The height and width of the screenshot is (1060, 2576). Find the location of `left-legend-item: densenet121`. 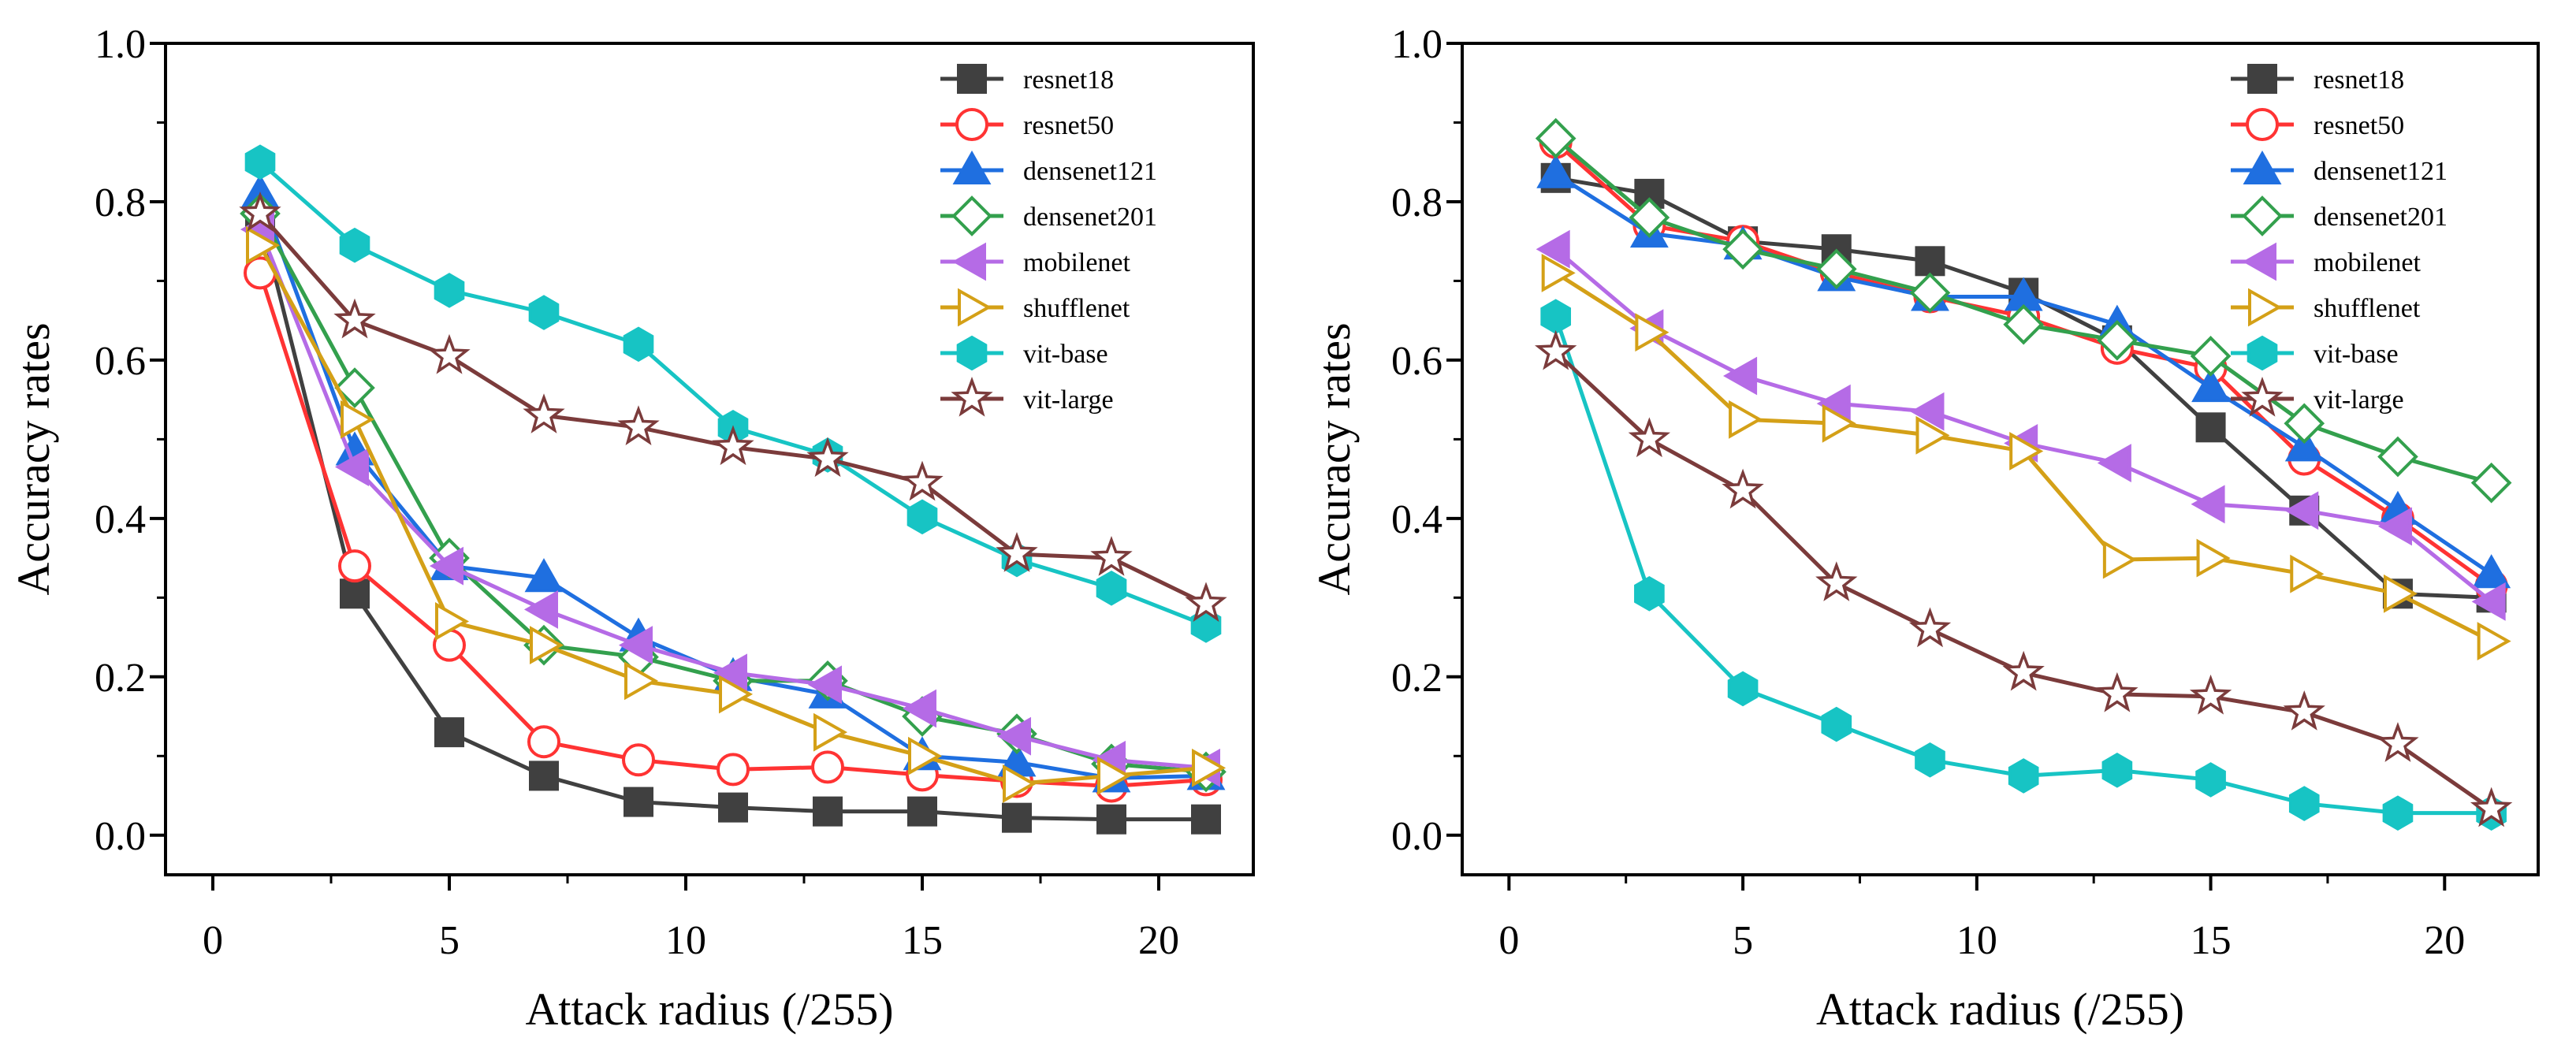

left-legend-item: densenet121 is located at coordinates (1048, 168).